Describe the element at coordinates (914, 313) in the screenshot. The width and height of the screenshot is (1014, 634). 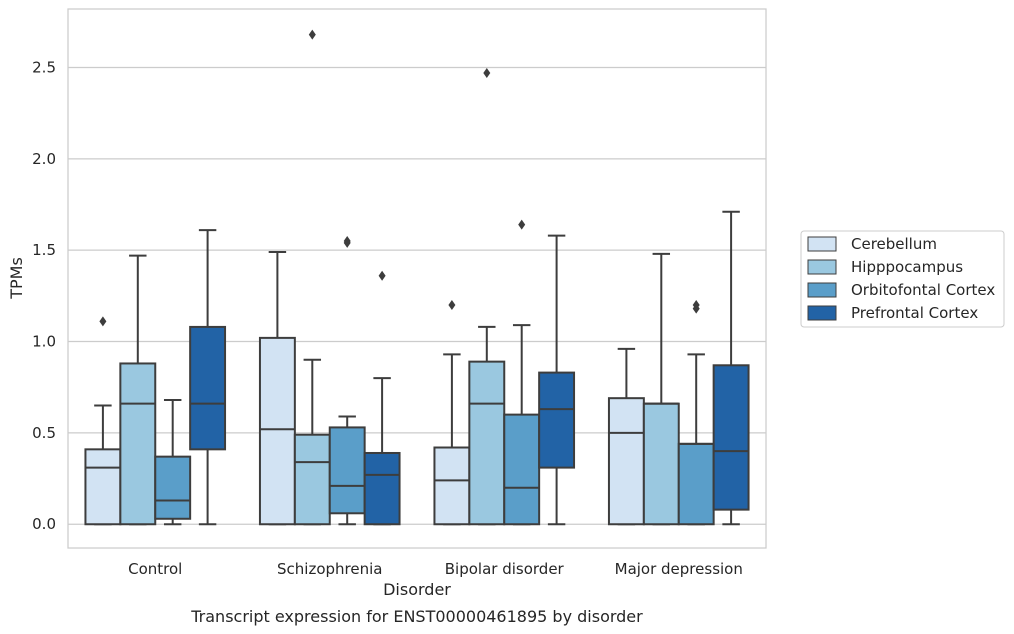
I see `legend-label: Prefrontal Cortex` at that location.